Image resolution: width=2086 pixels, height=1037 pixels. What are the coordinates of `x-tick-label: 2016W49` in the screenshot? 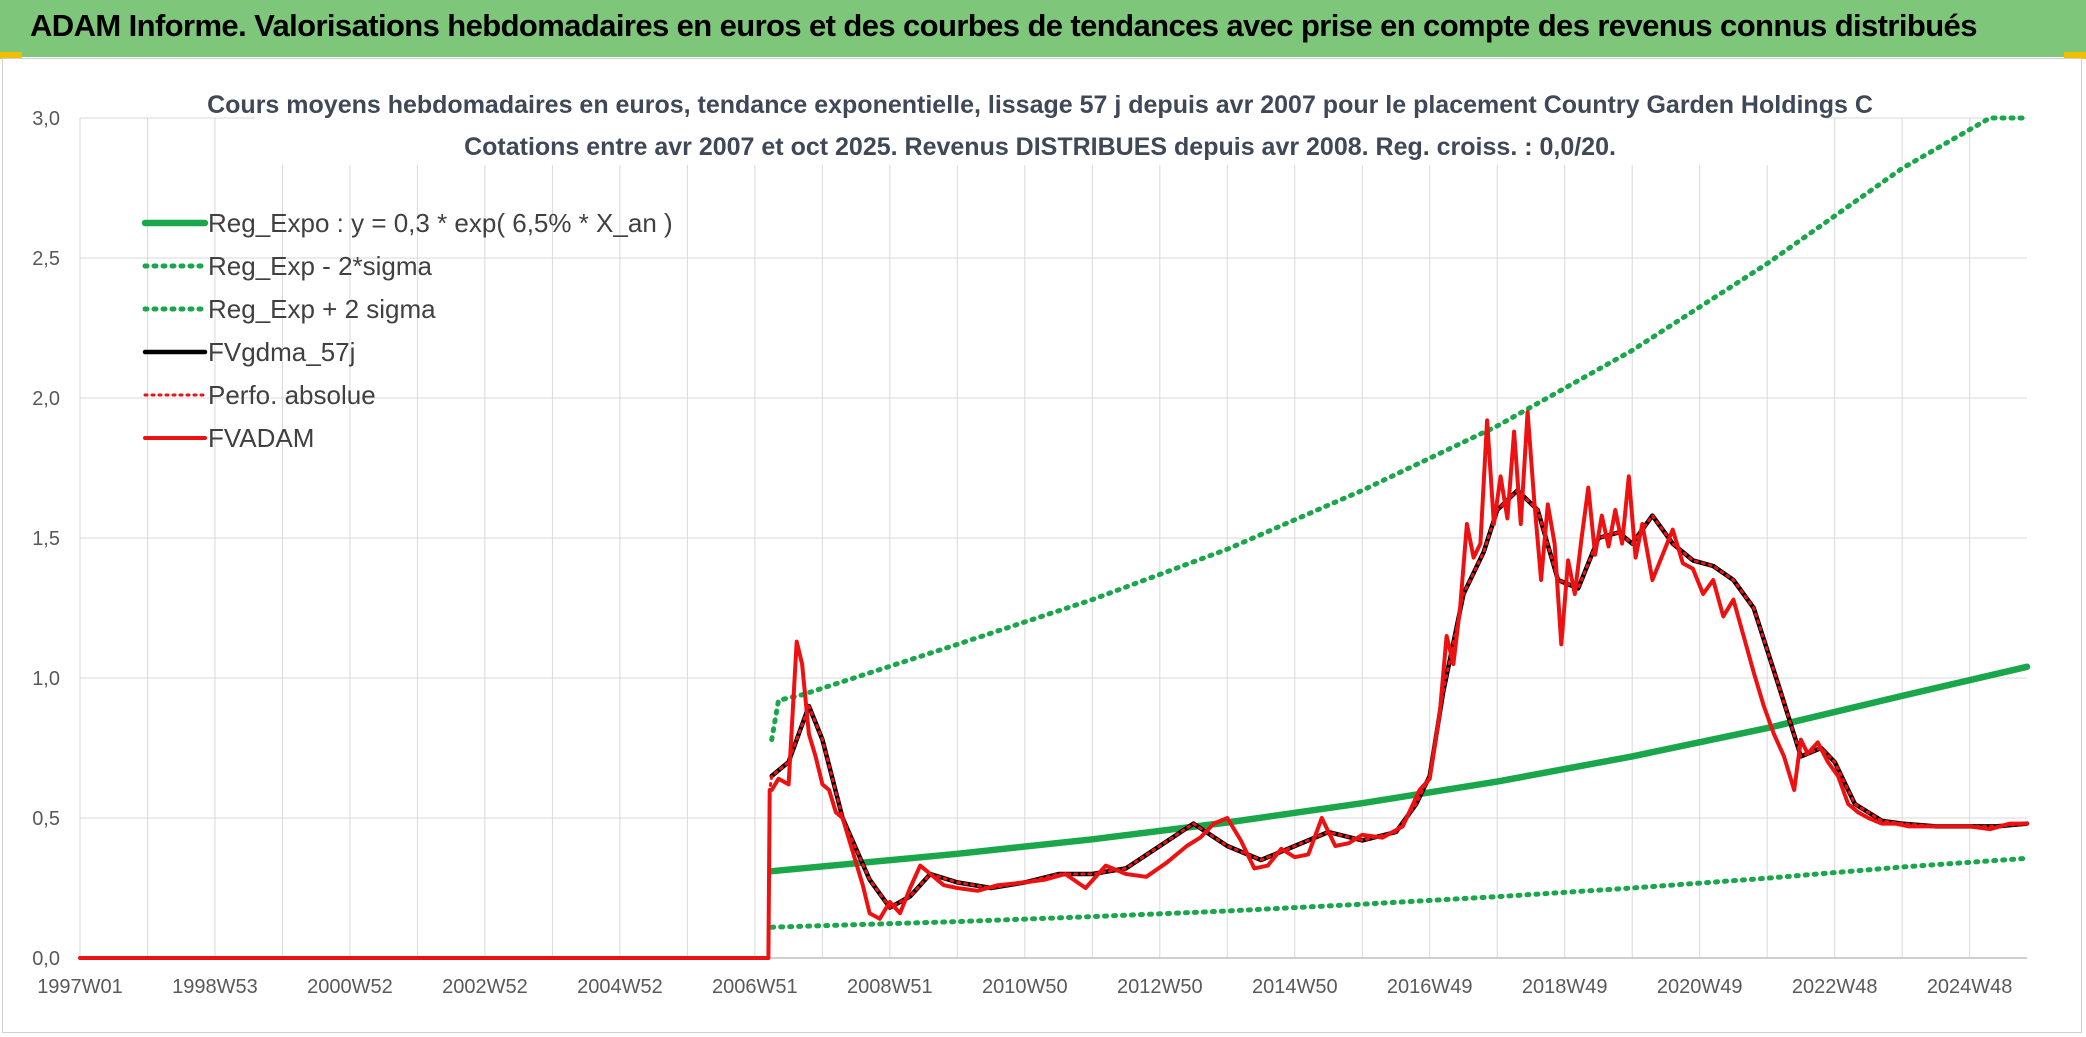 It's located at (1430, 987).